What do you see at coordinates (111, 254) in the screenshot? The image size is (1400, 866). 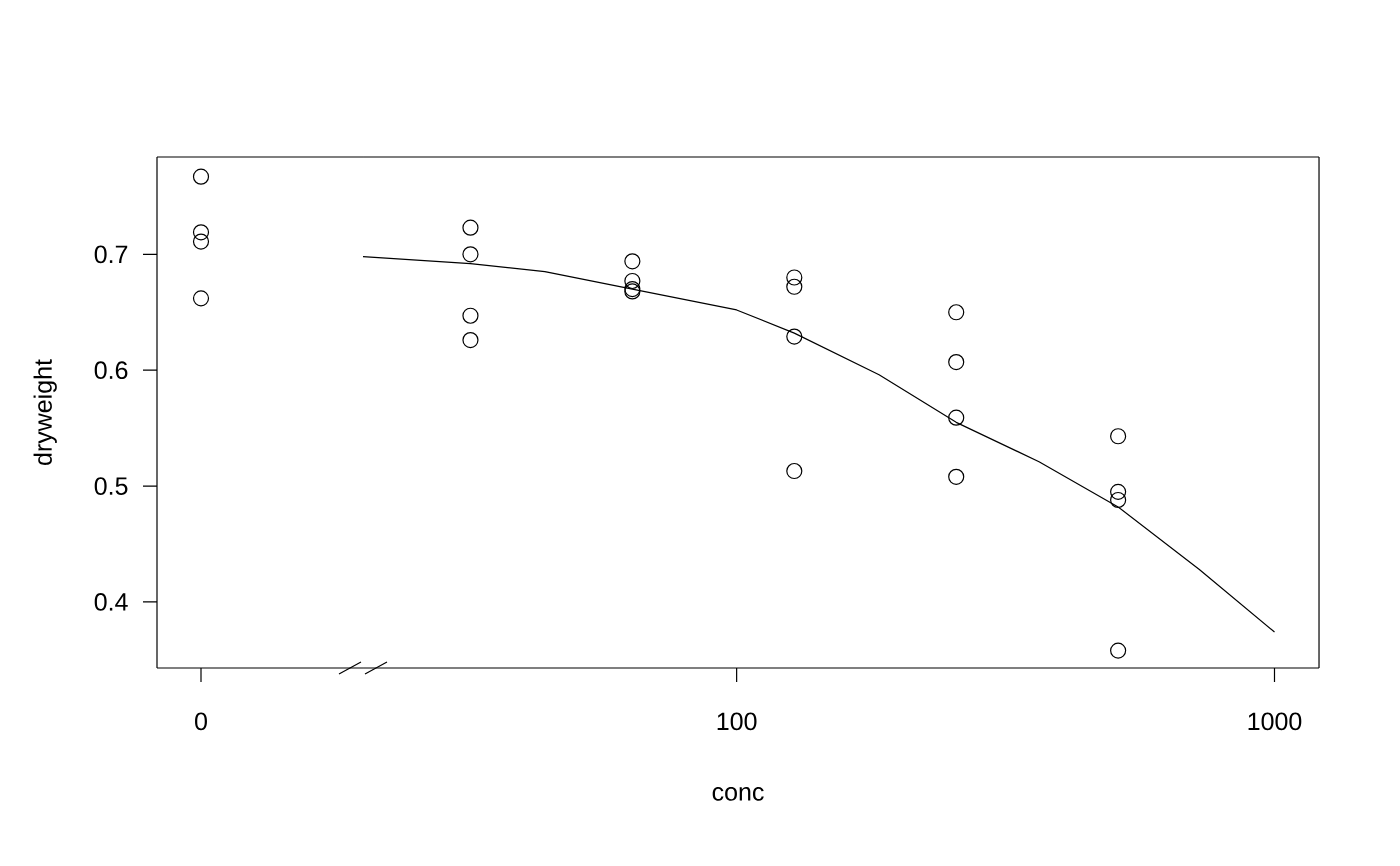 I see `y-tick-label: 0.7` at bounding box center [111, 254].